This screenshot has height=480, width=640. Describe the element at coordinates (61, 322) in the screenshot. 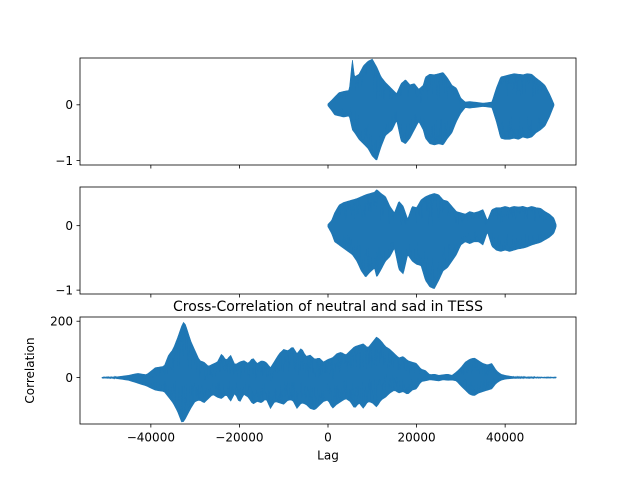

I see `y-tick-label: 200` at that location.